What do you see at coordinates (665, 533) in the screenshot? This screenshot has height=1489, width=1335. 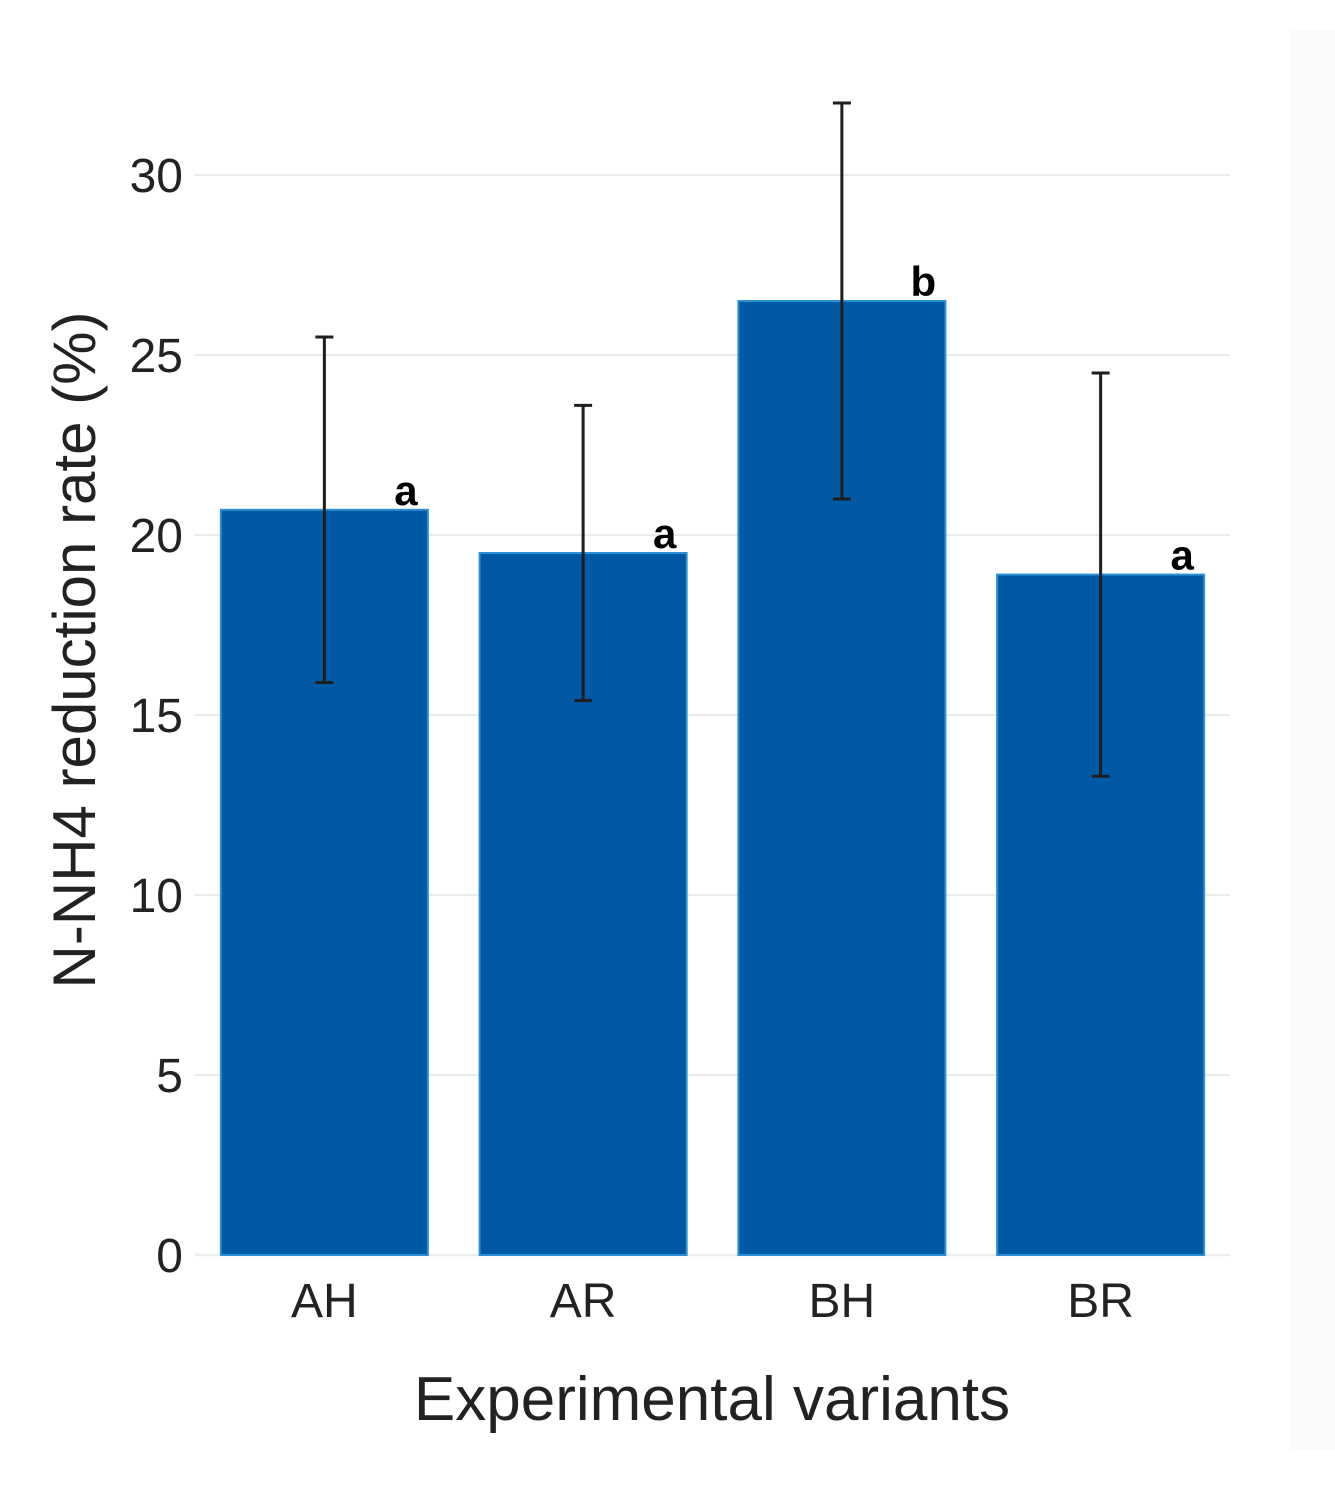 I see `significance-label-AR: a` at bounding box center [665, 533].